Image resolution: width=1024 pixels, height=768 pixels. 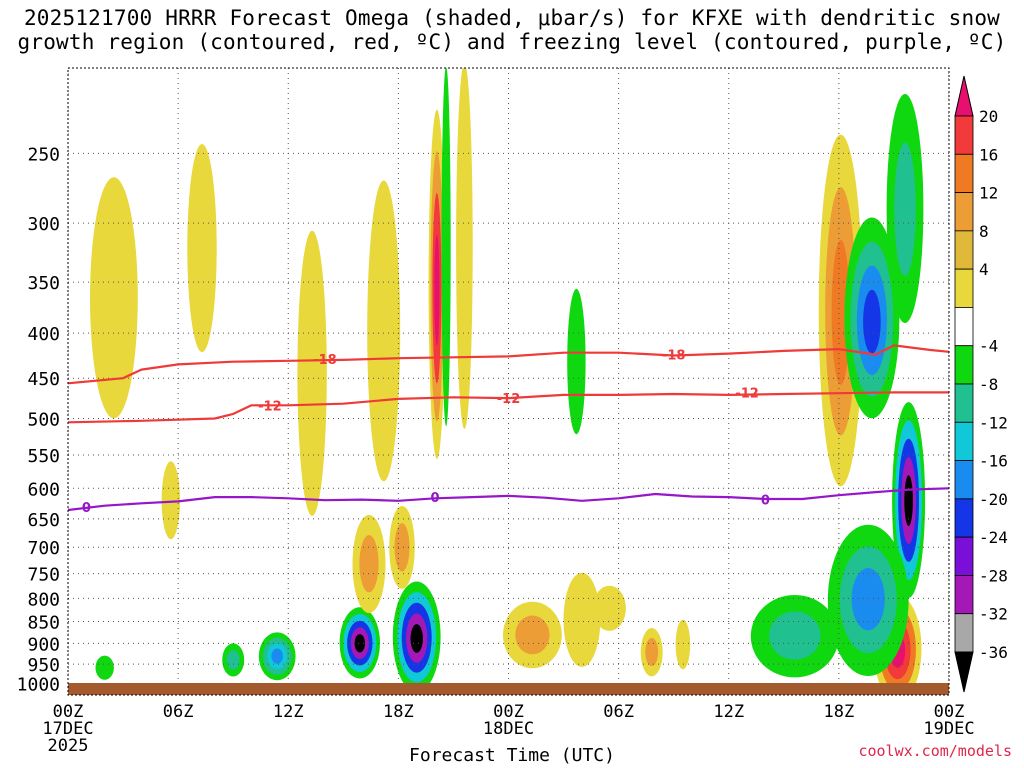 I want to click on y-tick-650: 650, so click(x=43, y=520).